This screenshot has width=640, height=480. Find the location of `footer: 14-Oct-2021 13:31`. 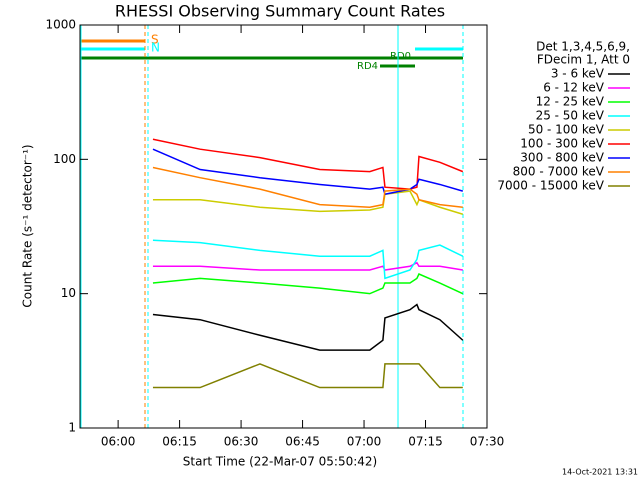

footer: 14-Oct-2021 13:31 is located at coordinates (600, 472).